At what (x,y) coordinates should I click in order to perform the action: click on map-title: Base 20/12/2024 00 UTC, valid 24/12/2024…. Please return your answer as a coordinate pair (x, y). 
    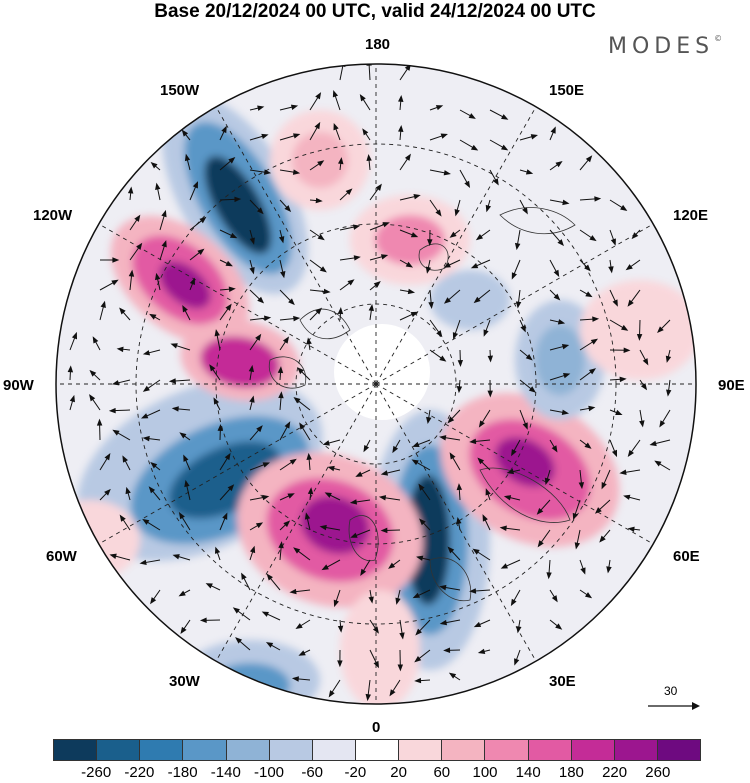
    Looking at the image, I should click on (375, 11).